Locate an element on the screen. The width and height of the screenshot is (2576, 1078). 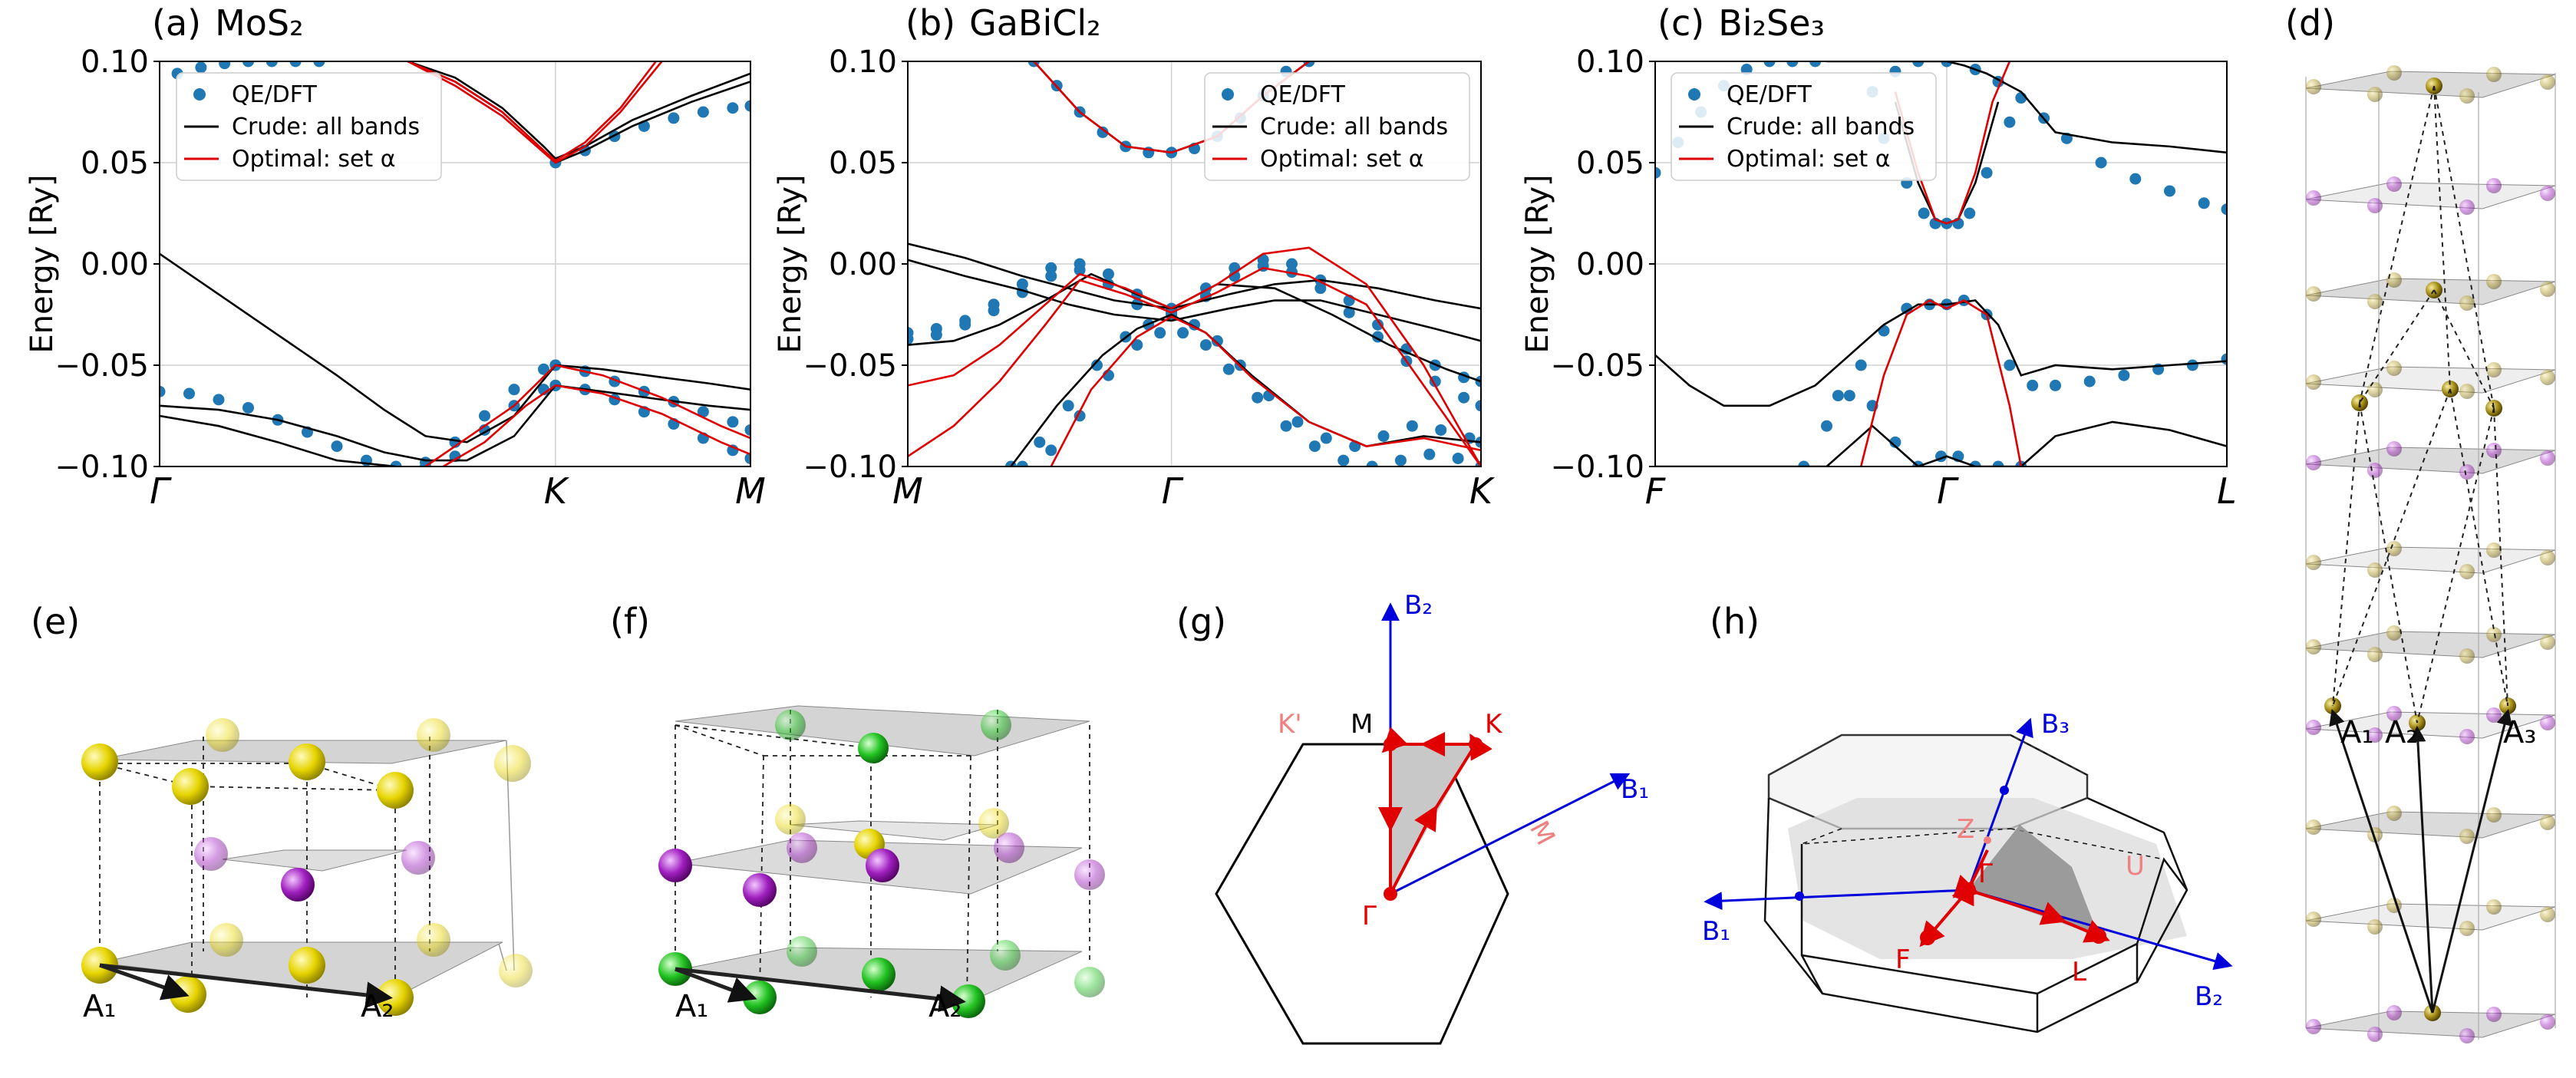
legend-a: QE/DFT Crude: all bands Optimal: set α is located at coordinates (309, 126).